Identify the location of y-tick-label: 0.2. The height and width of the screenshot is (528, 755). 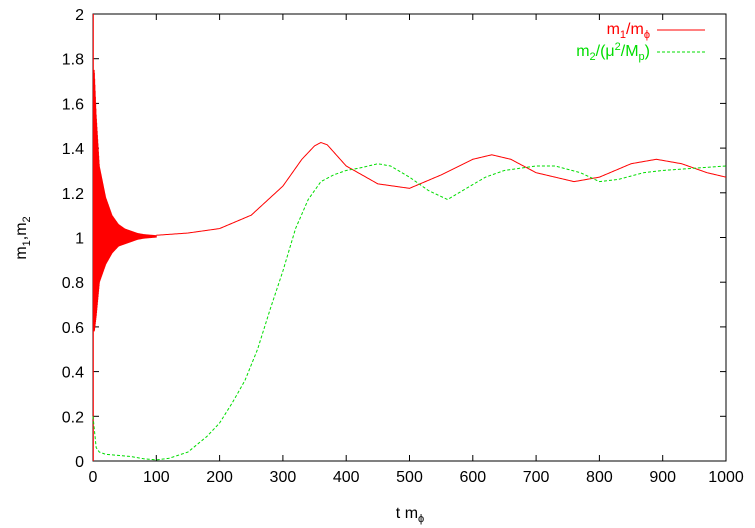
(73, 417).